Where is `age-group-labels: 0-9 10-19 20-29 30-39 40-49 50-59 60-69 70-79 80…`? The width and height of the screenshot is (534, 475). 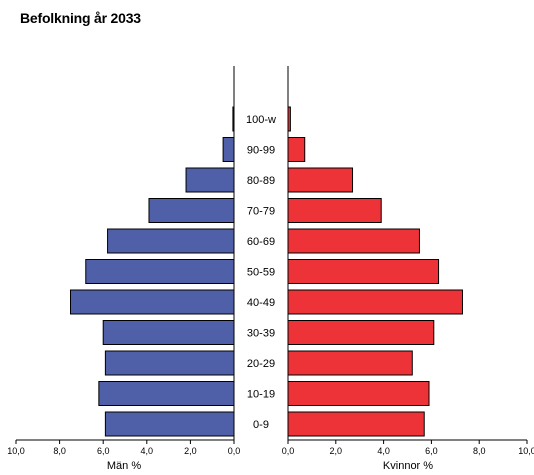 age-group-labels: 0-9 10-19 20-29 30-39 40-49 50-59 60-69 70-79 80… is located at coordinates (261, 272).